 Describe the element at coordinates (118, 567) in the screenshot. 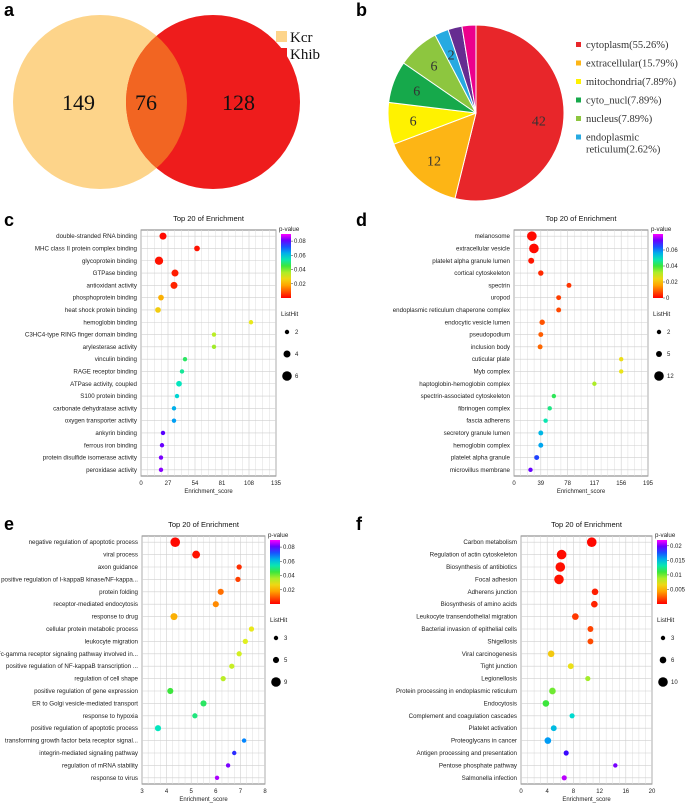

I see `term-label: axon guidance` at that location.